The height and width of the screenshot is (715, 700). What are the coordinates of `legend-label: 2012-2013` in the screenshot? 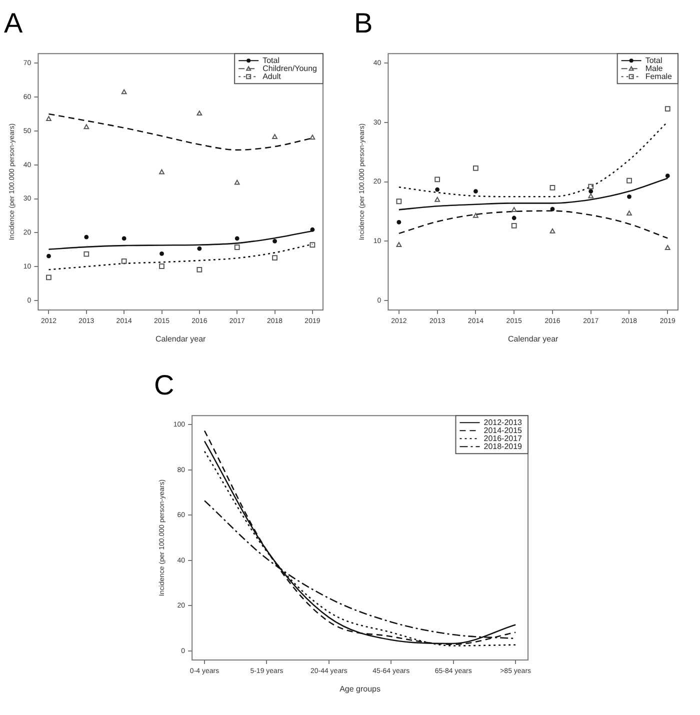 It's located at (503, 422).